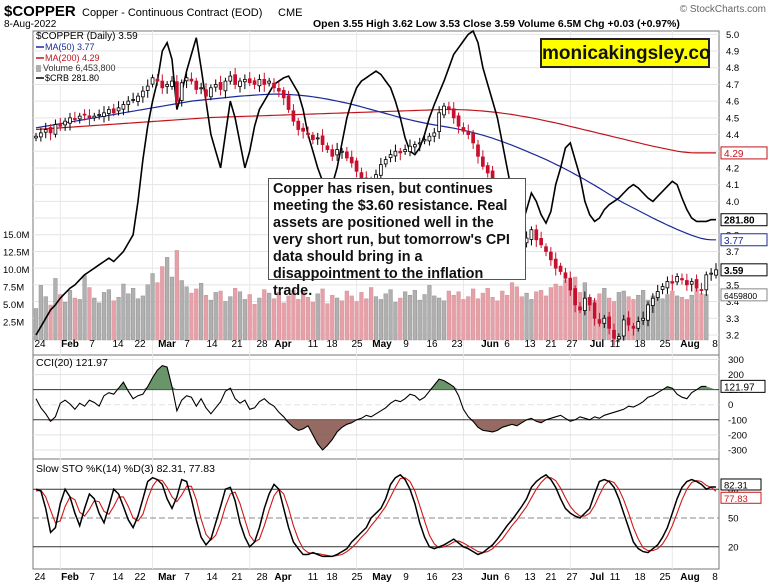  I want to click on contract-name: Copper - Continuous Contract (EOD), so click(172, 13).